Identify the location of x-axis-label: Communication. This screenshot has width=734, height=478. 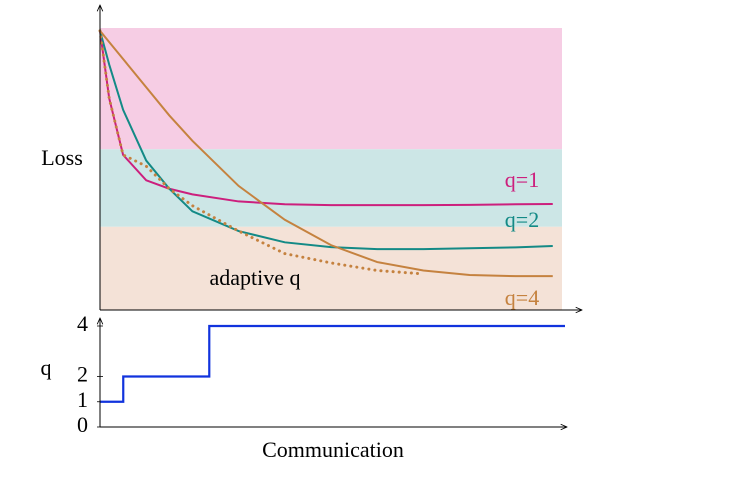
(333, 449).